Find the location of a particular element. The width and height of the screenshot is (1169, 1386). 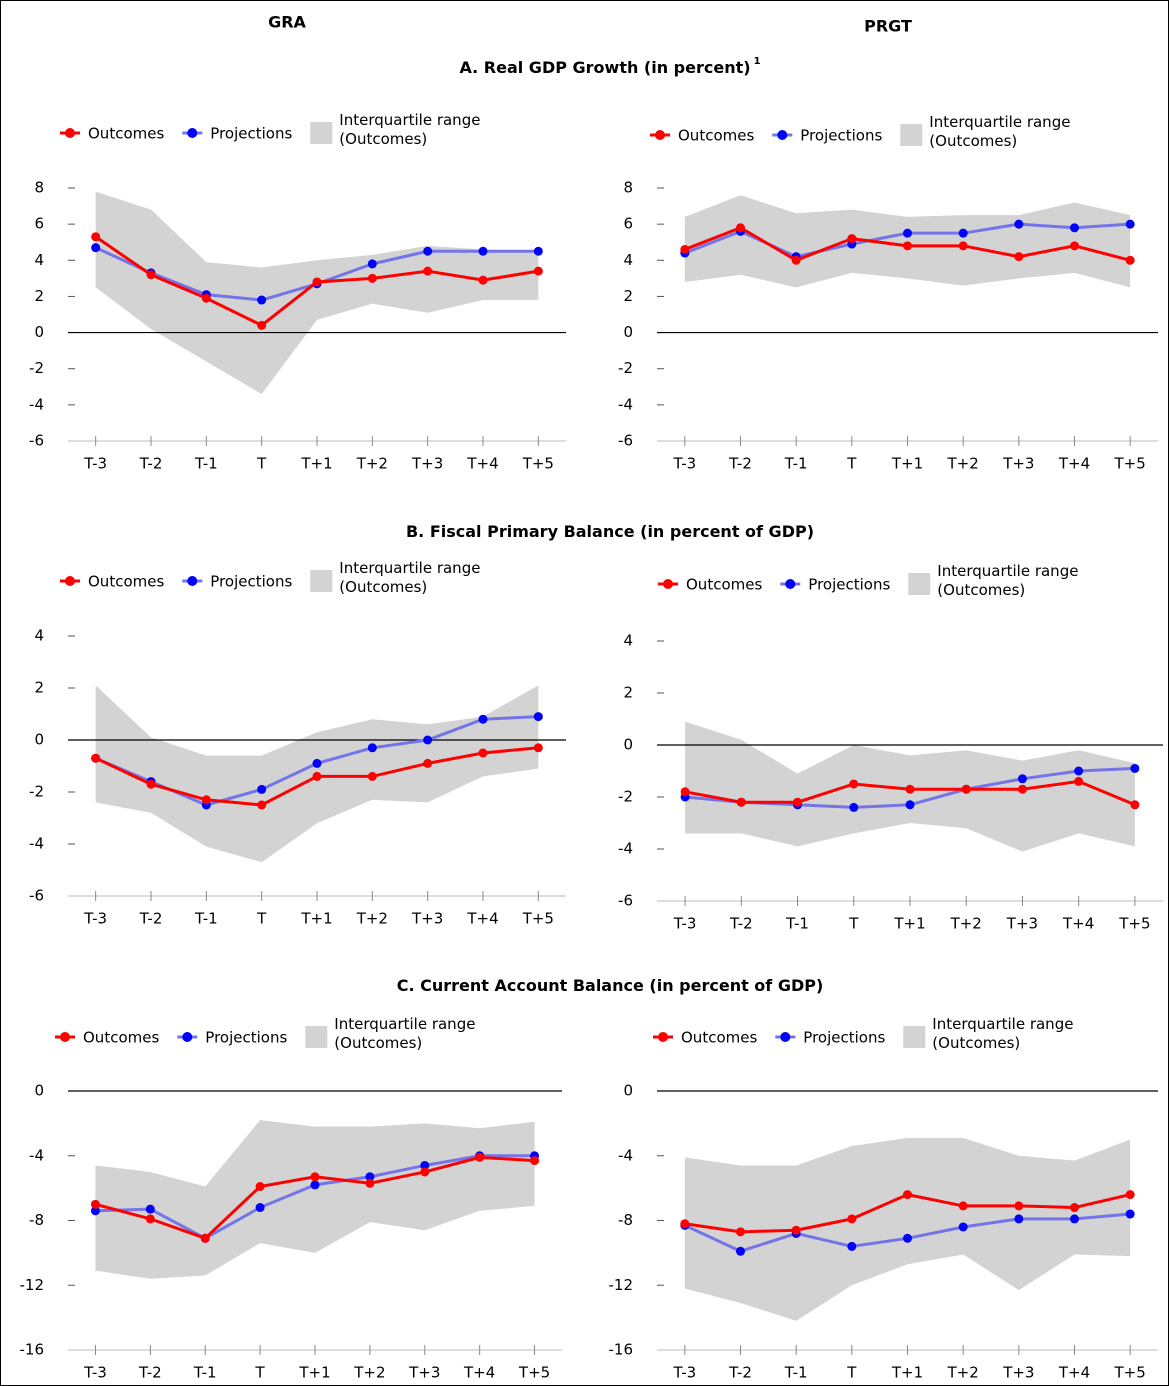

y-tick-label: 6 is located at coordinates (628, 224).